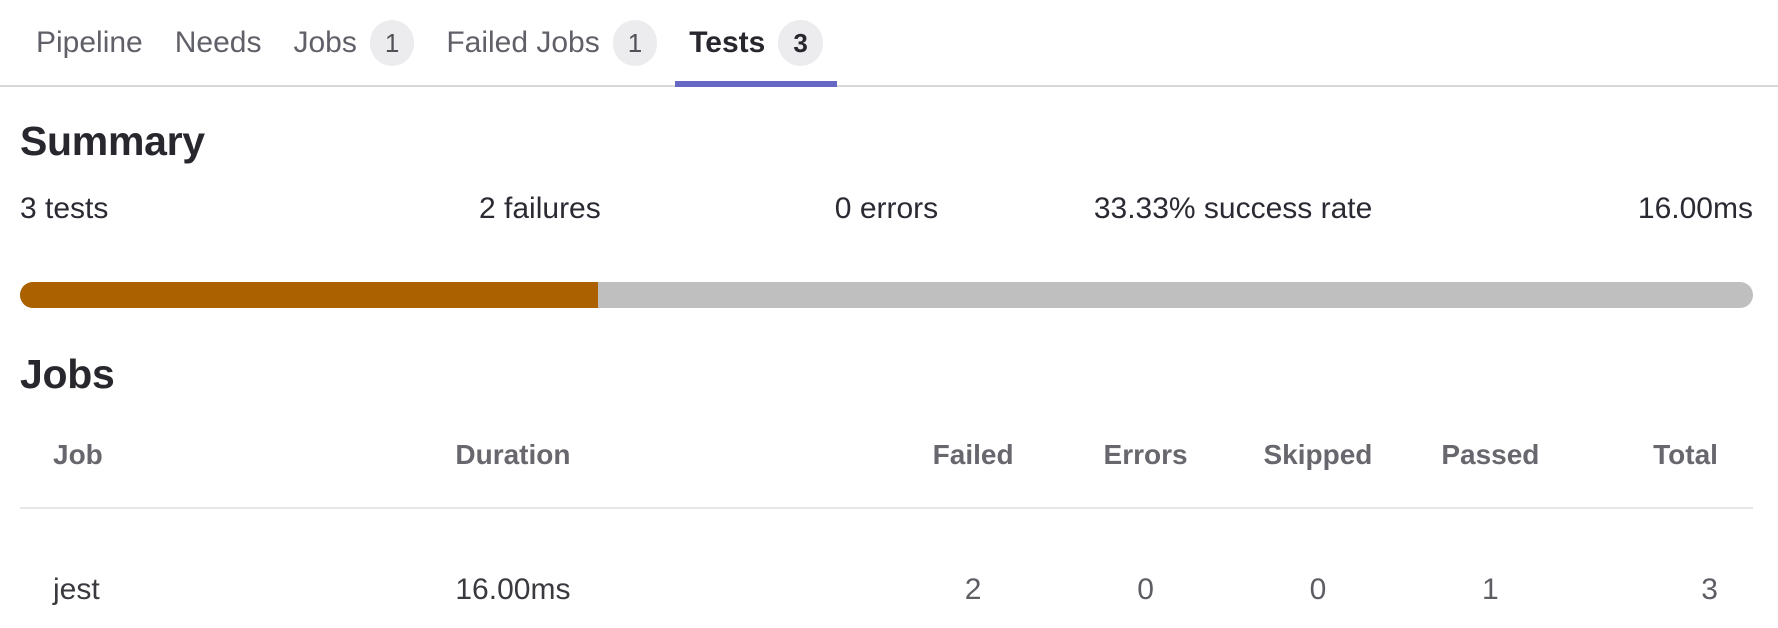  Describe the element at coordinates (64, 209) in the screenshot. I see `stat-total-tests: 3 tests` at that location.